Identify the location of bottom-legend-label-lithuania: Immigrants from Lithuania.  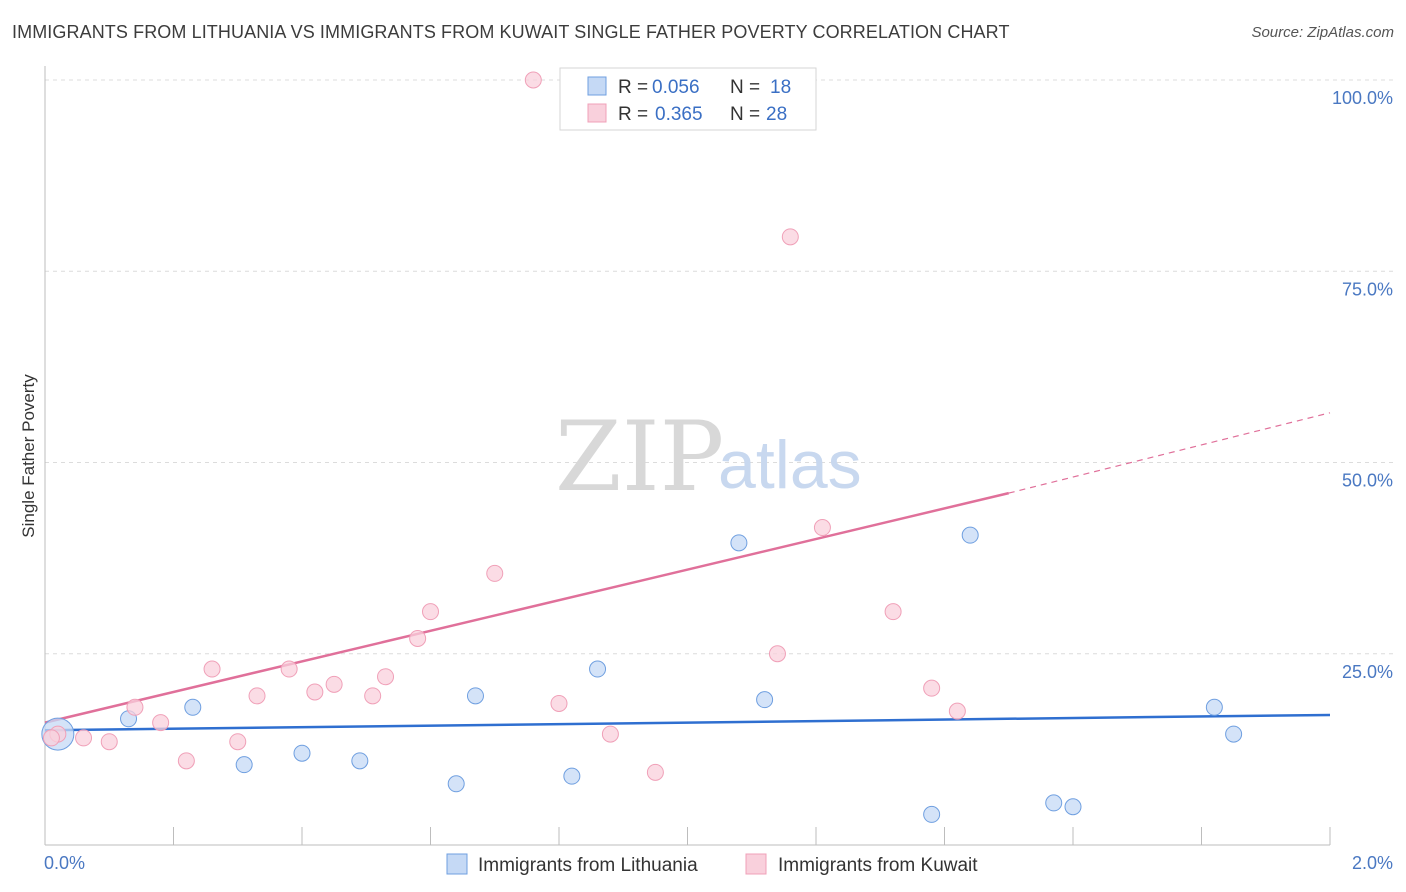
(588, 865).